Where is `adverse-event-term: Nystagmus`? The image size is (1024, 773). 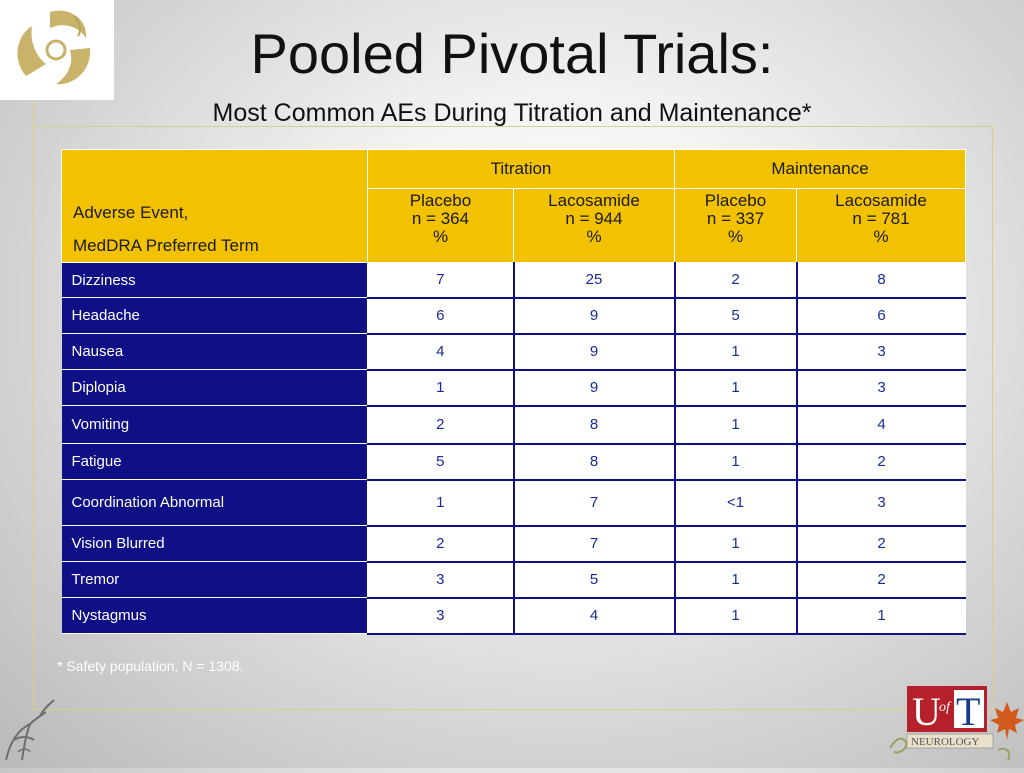
adverse-event-term: Nystagmus is located at coordinates (214, 615).